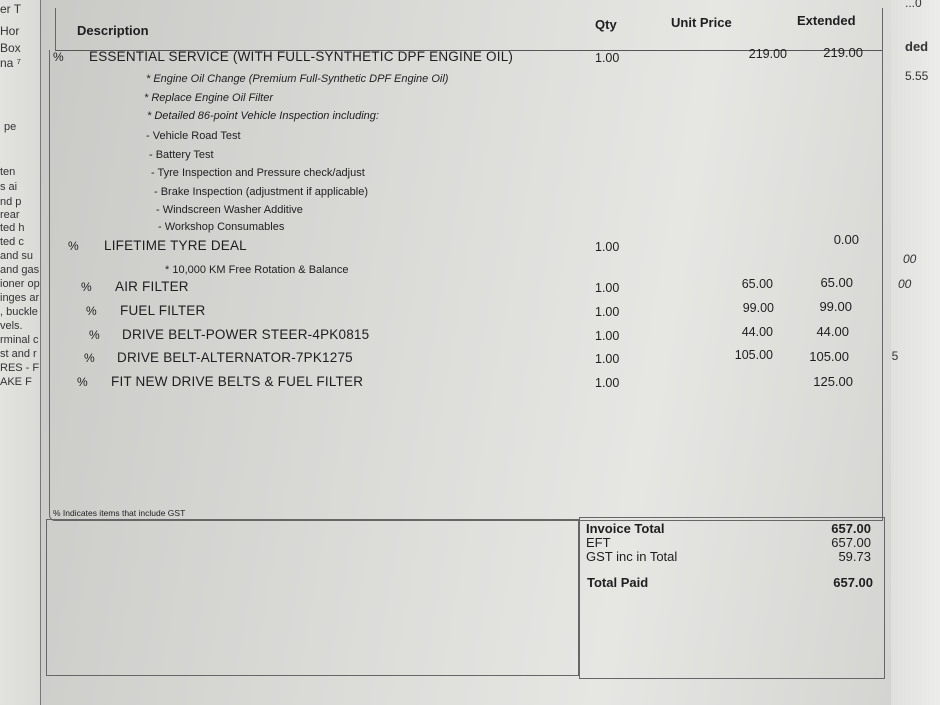 The image size is (940, 705). I want to click on item-description: FUEL FILTER, so click(163, 310).